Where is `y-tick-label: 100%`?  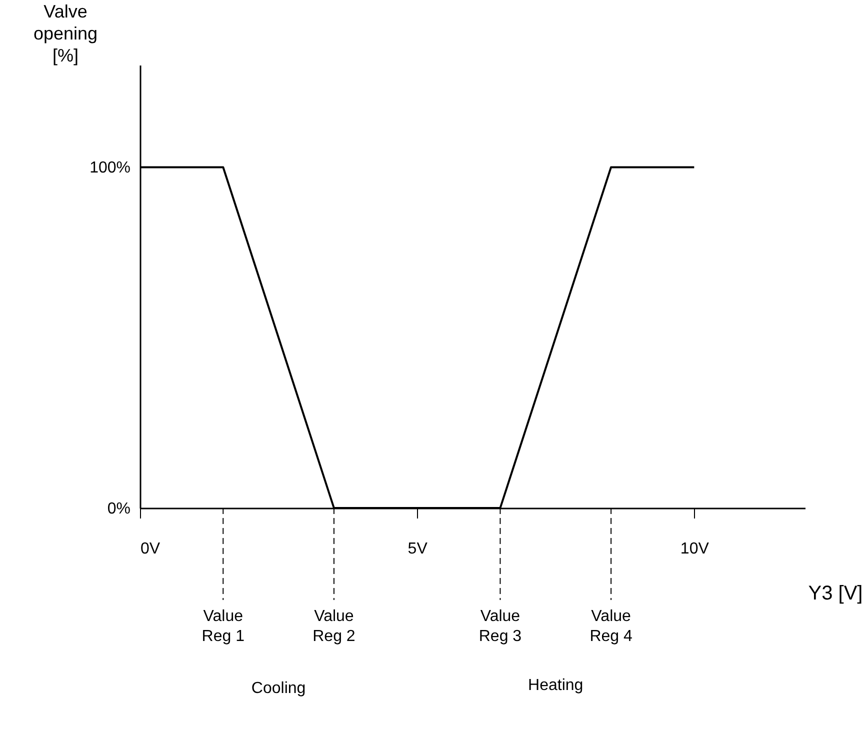
y-tick-label: 100% is located at coordinates (110, 168).